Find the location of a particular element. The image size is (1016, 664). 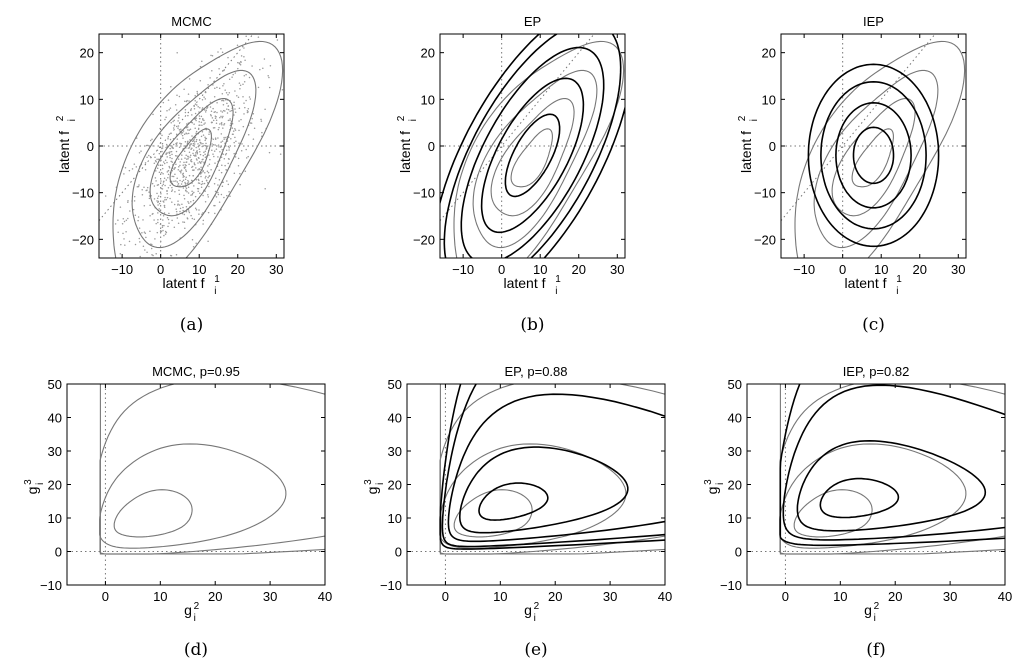

panel-caption: (f) is located at coordinates (876, 650).